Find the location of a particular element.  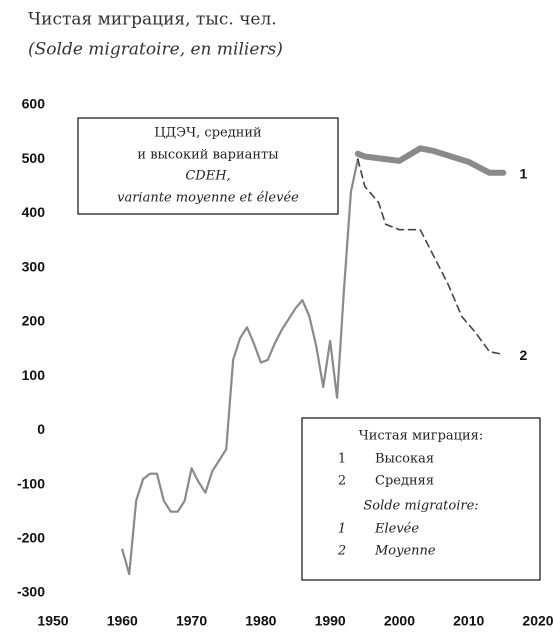

y-tick-label: -100 is located at coordinates (31, 483).